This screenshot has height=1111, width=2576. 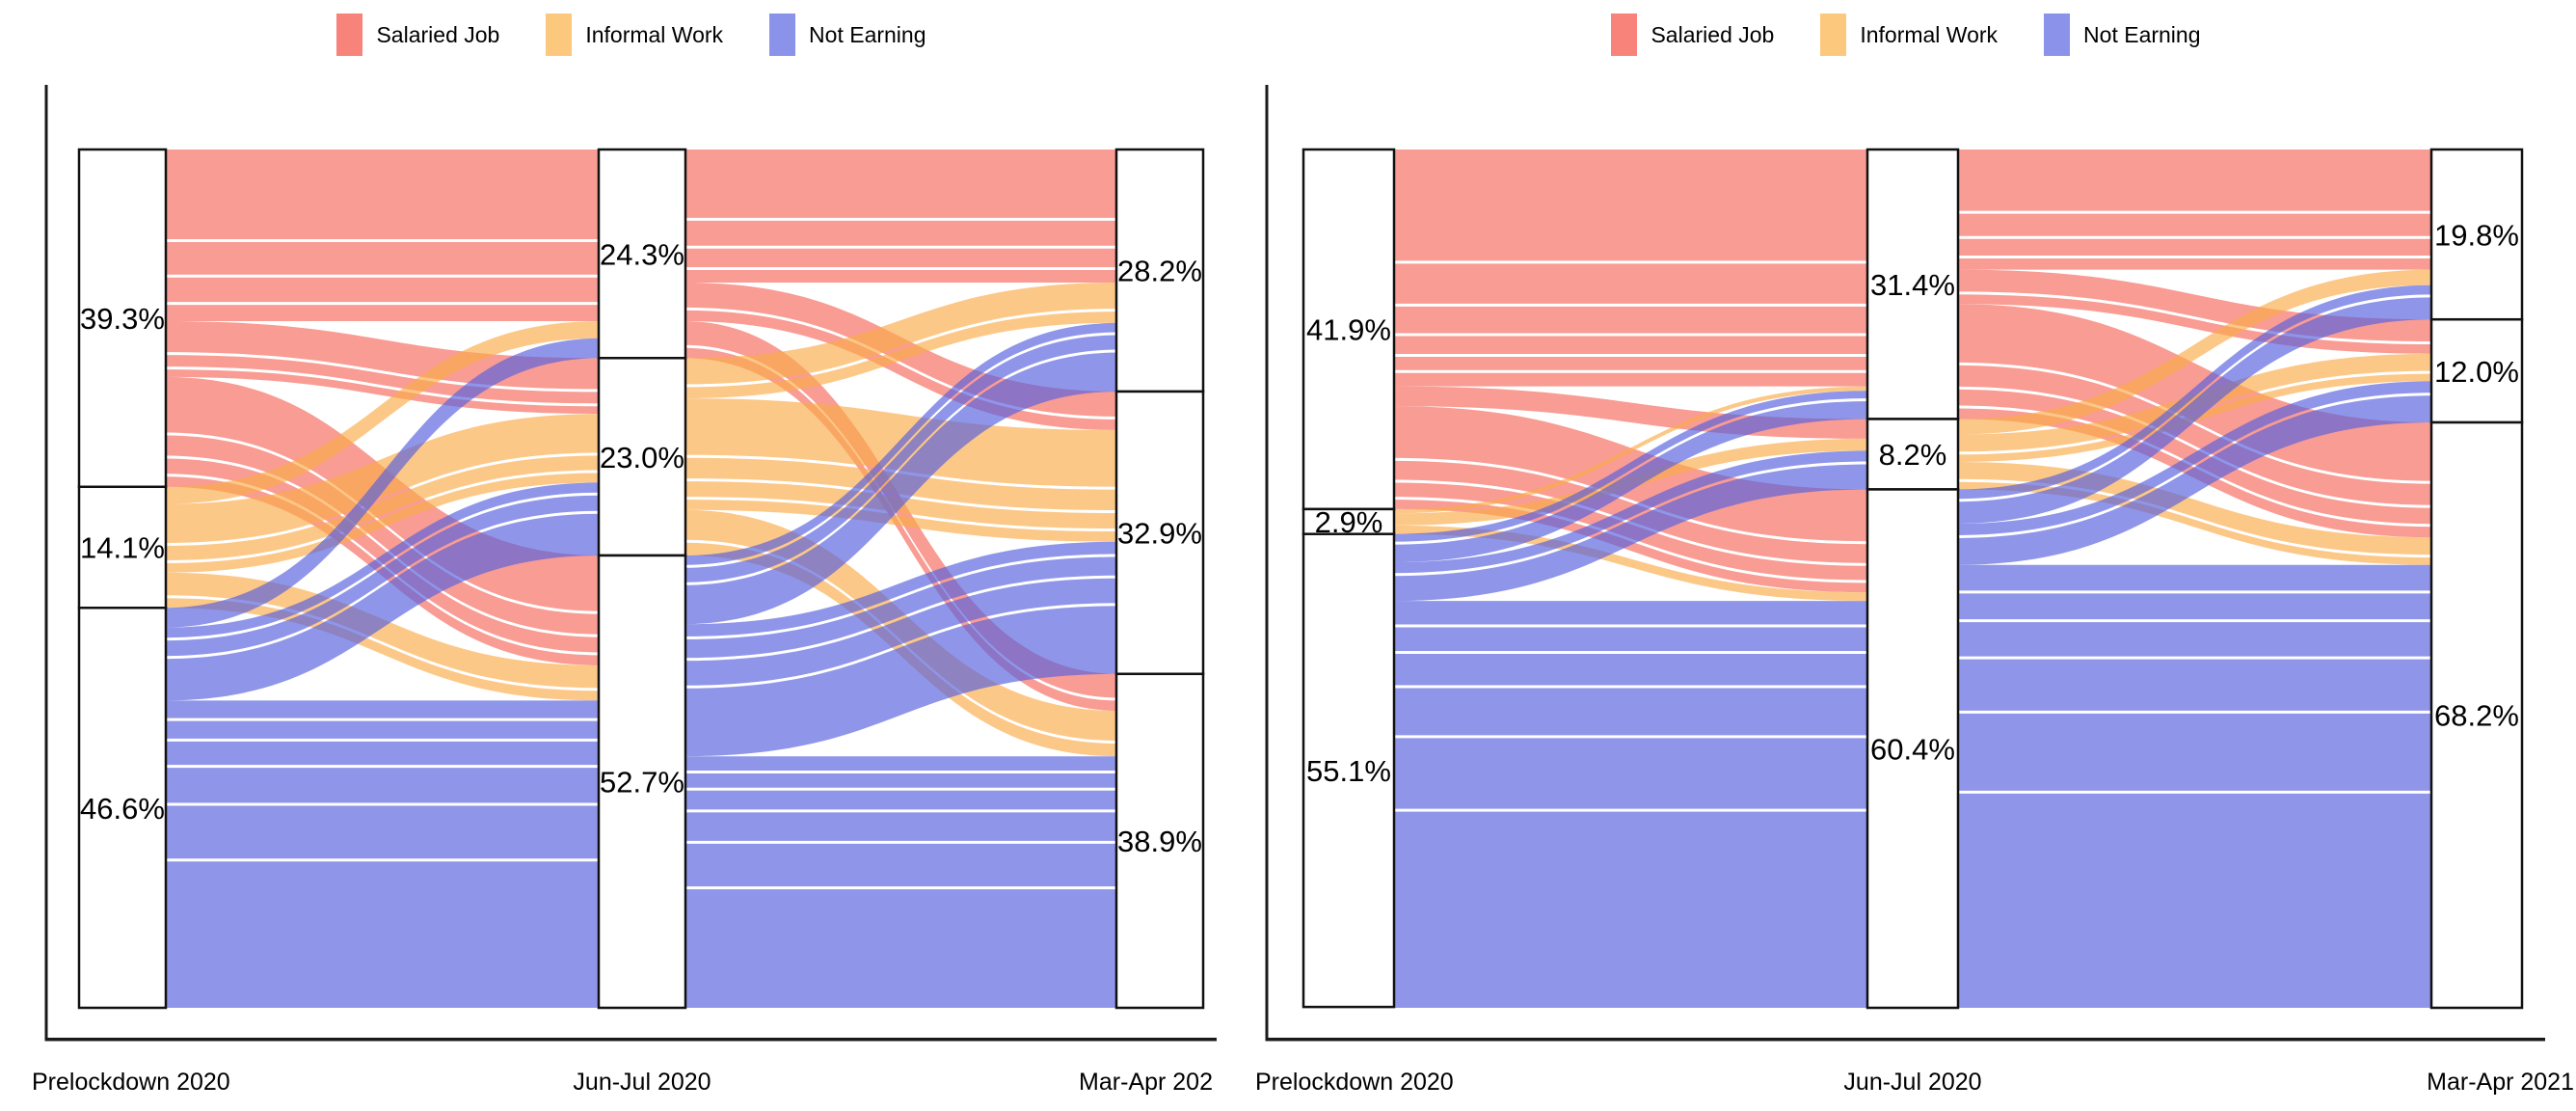 I want to click on not-earning-swatch, so click(x=783, y=35).